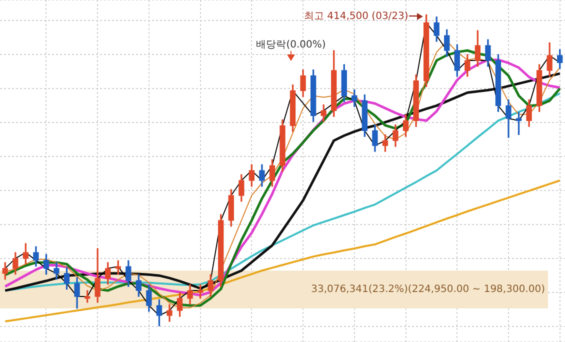 The height and width of the screenshot is (342, 565). I want to click on annotation: 최고 414,500 (03/23), so click(356, 16).